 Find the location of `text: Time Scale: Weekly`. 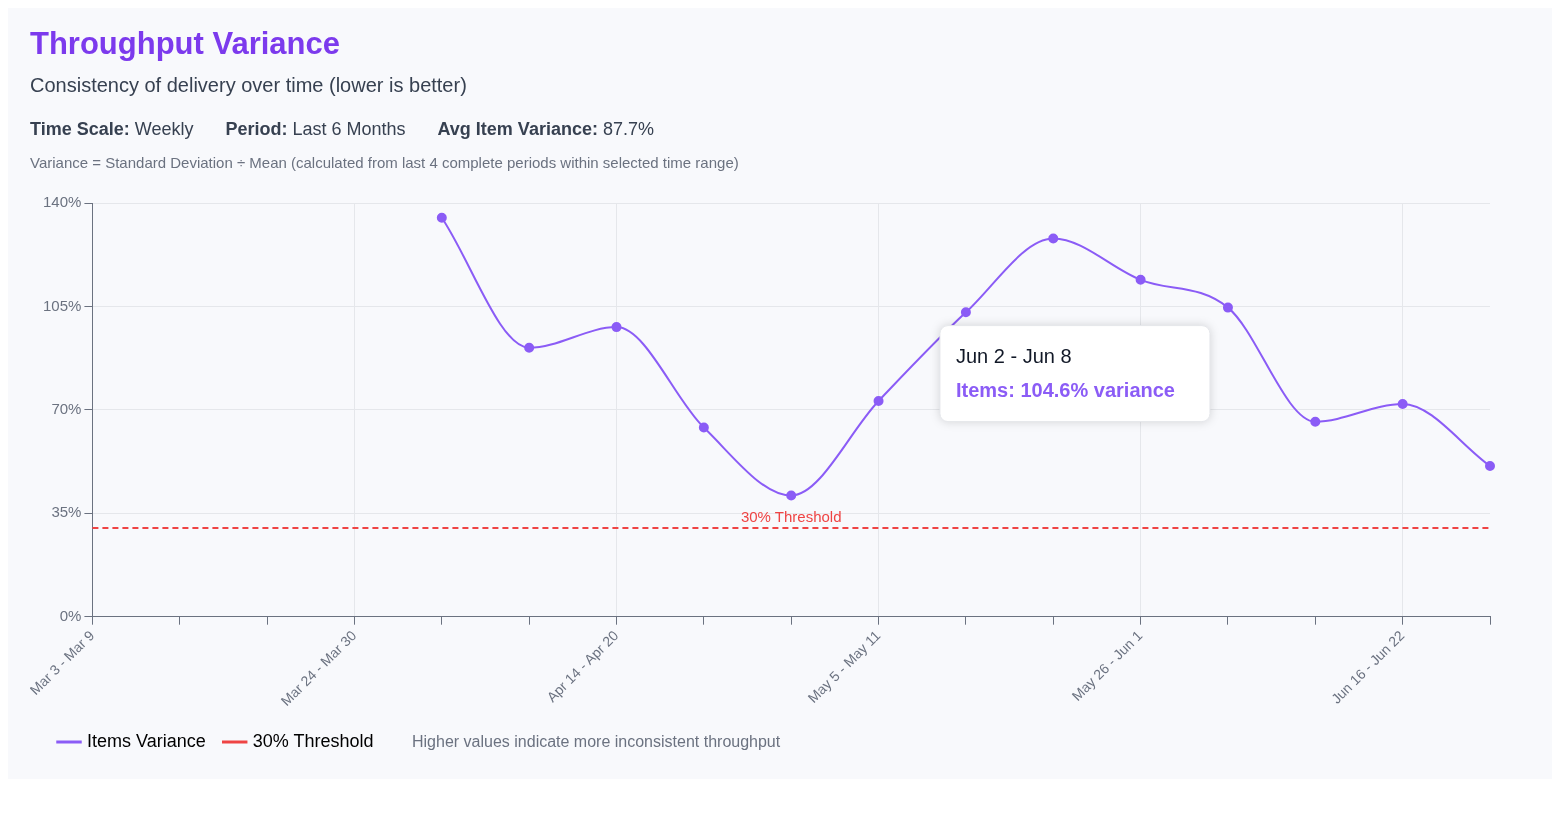

text: Time Scale: Weekly is located at coordinates (112, 129).